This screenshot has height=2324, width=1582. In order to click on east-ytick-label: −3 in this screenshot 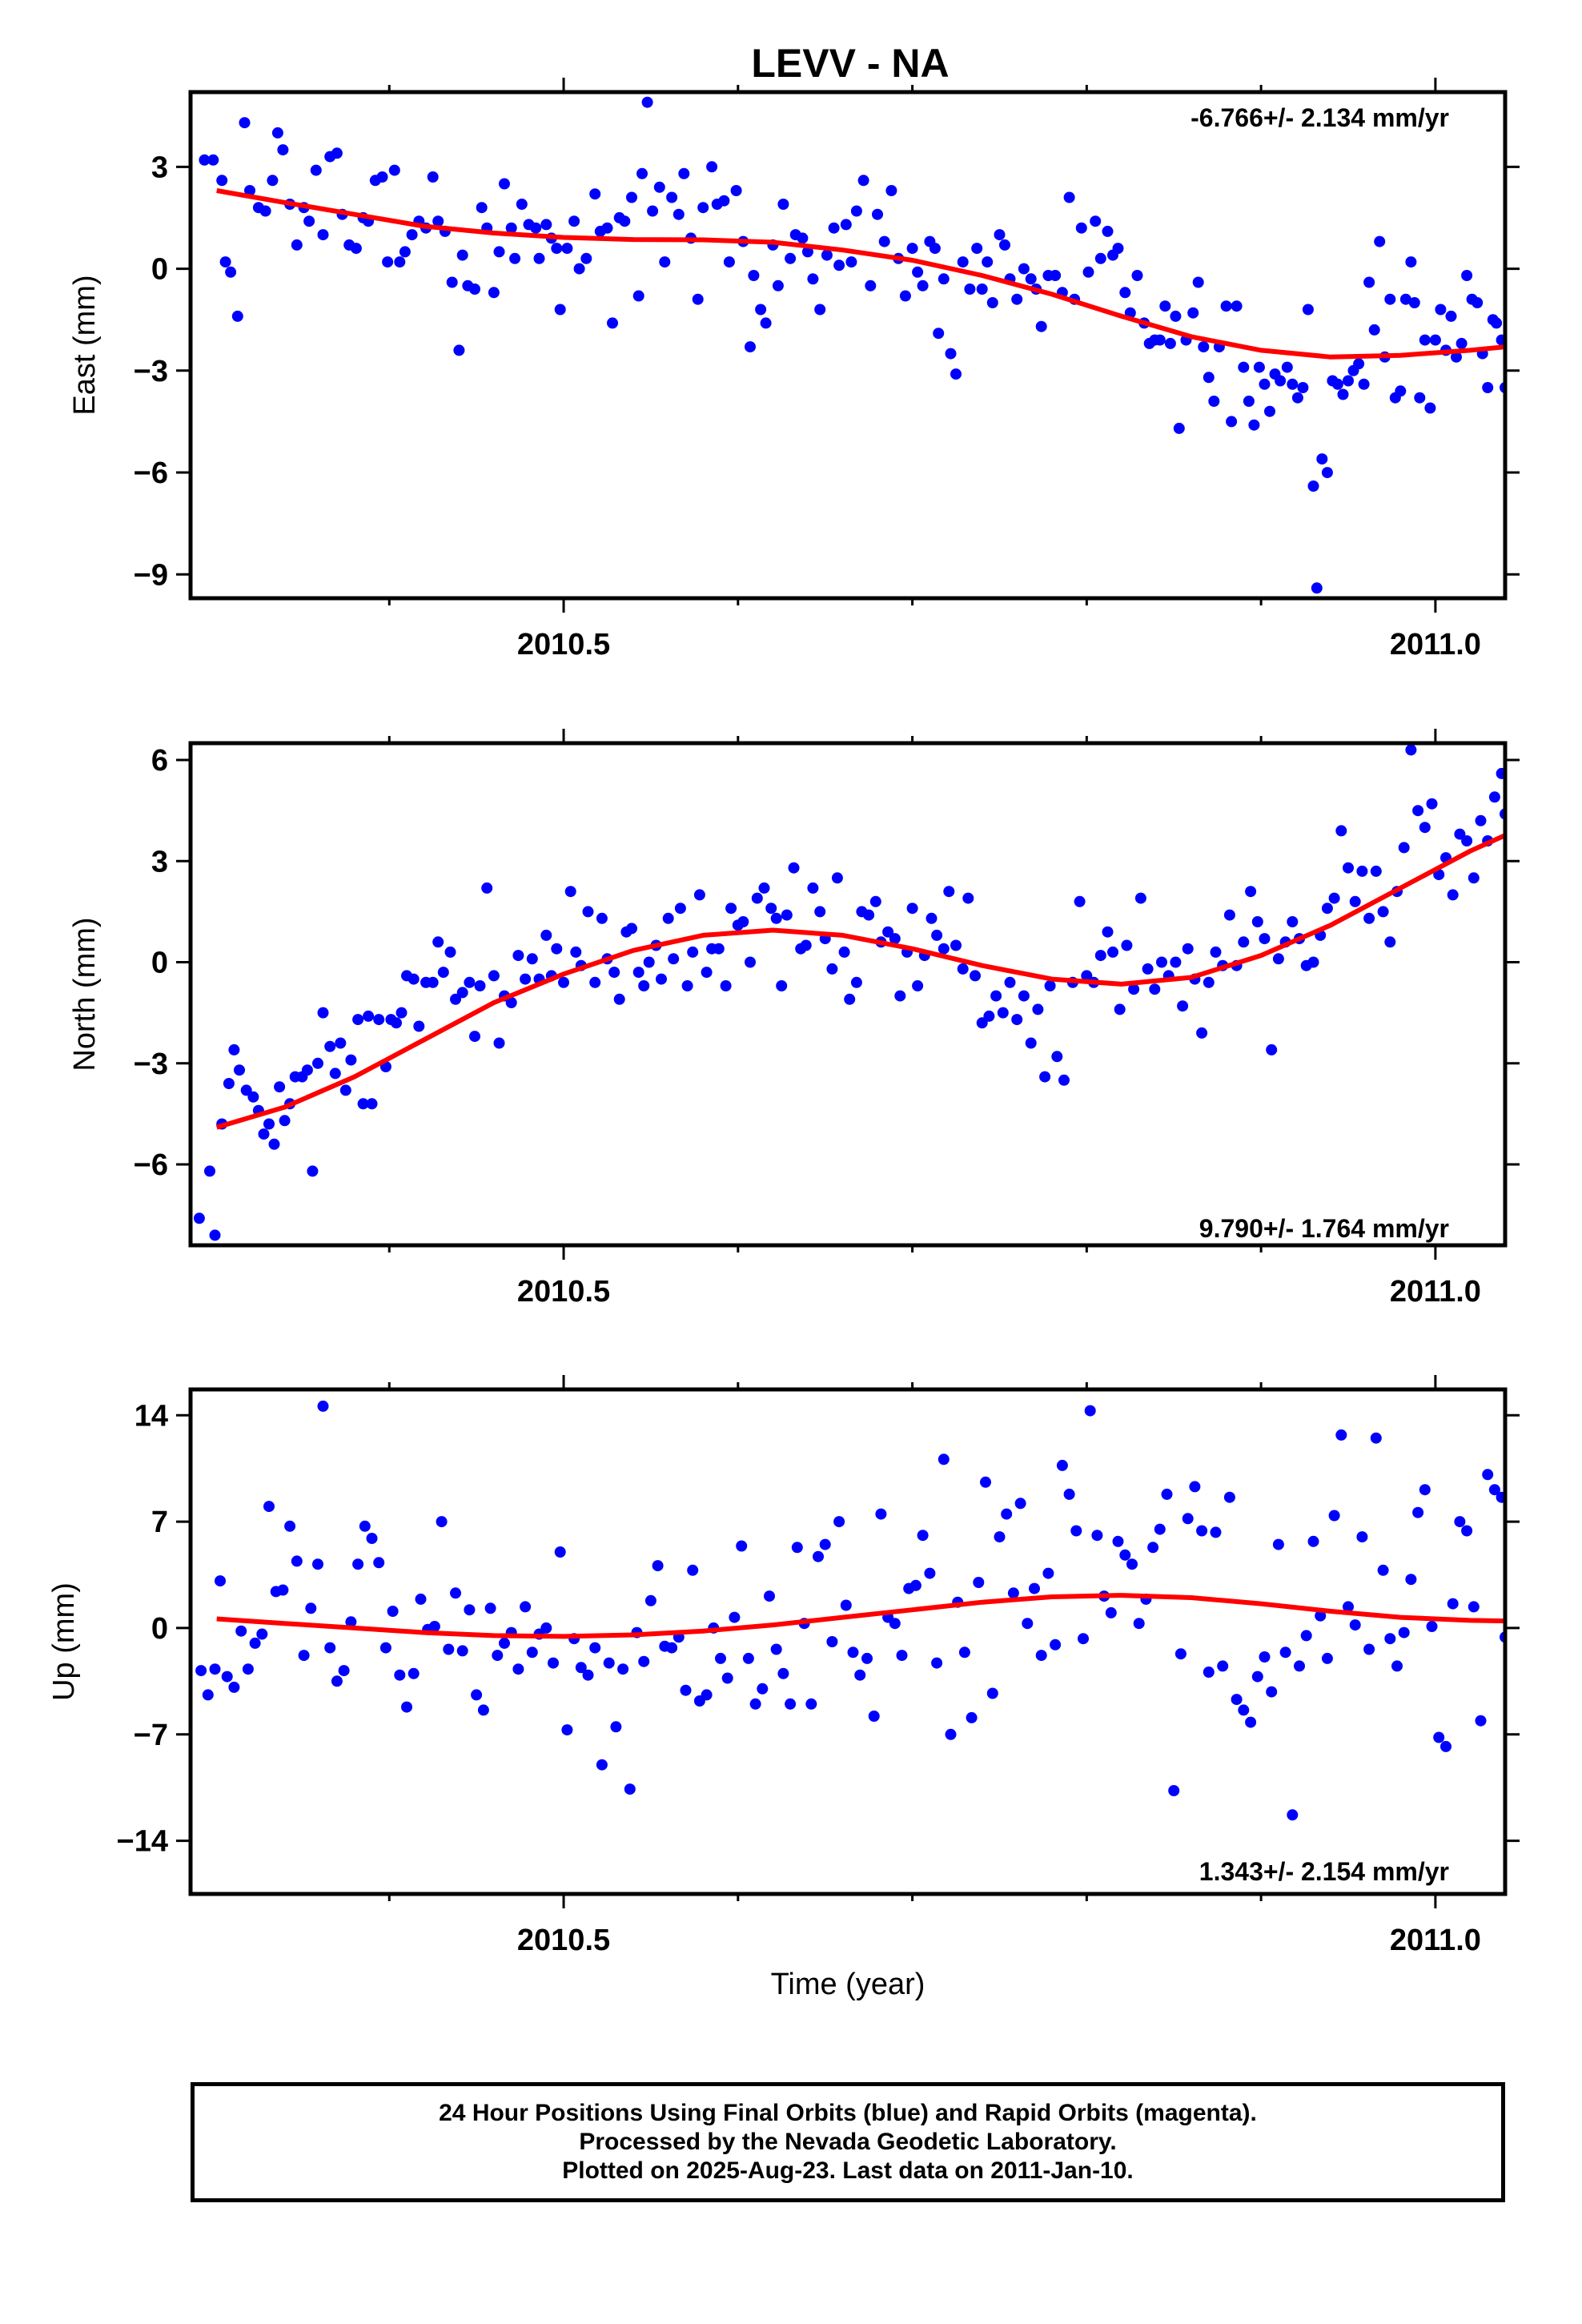, I will do `click(151, 371)`.